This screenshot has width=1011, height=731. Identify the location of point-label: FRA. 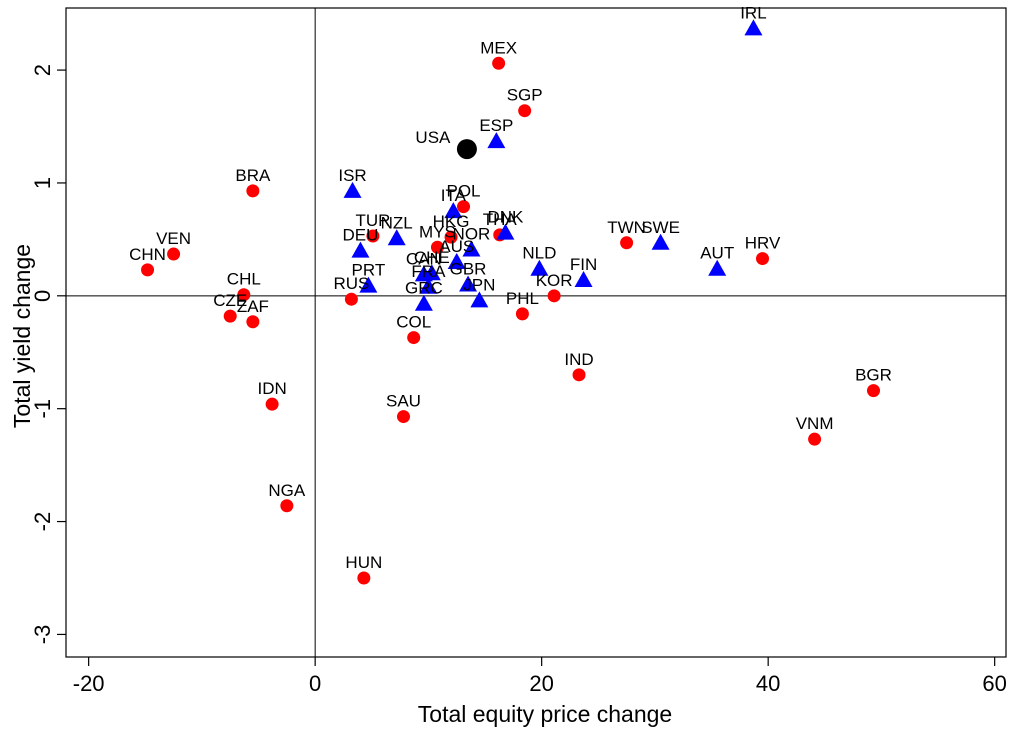
(428, 271).